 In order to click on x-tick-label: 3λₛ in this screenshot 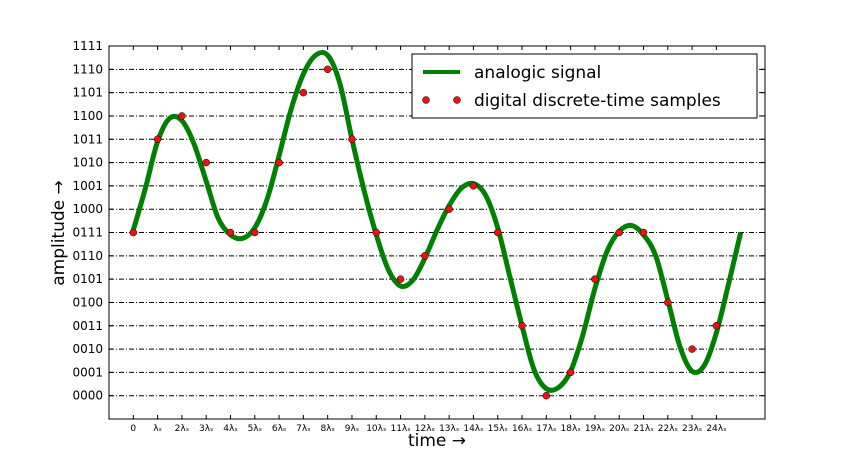, I will do `click(206, 429)`.